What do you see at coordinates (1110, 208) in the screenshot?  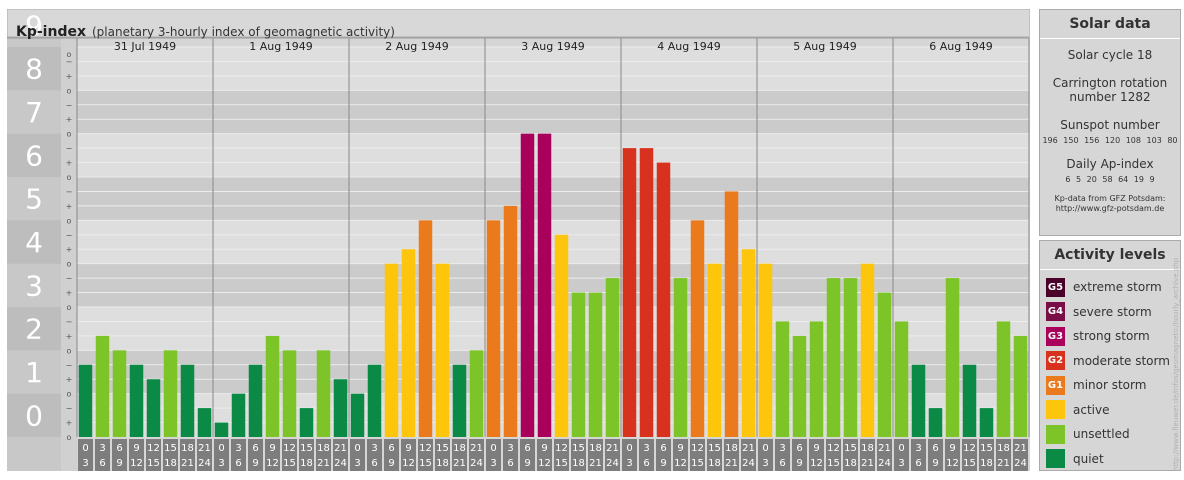 I see `source-link: http://www.gfz-potsdam.de` at bounding box center [1110, 208].